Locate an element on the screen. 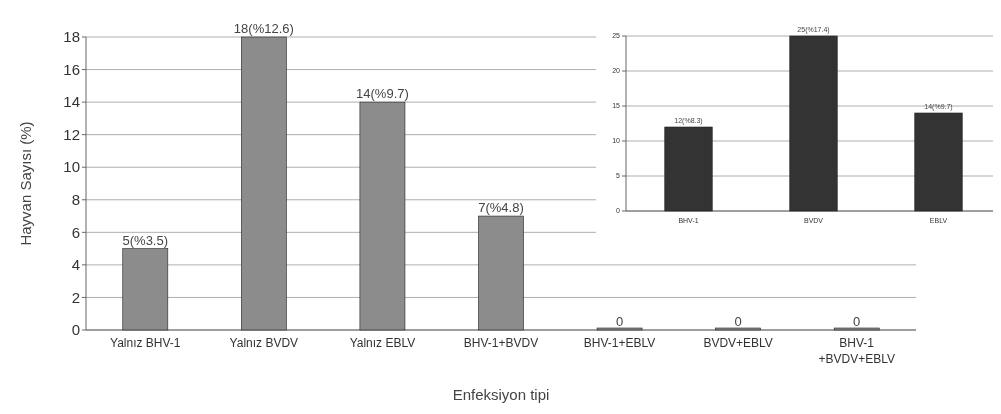 The width and height of the screenshot is (1001, 414). x-tick-label: BVDV+EBLV is located at coordinates (738, 343).